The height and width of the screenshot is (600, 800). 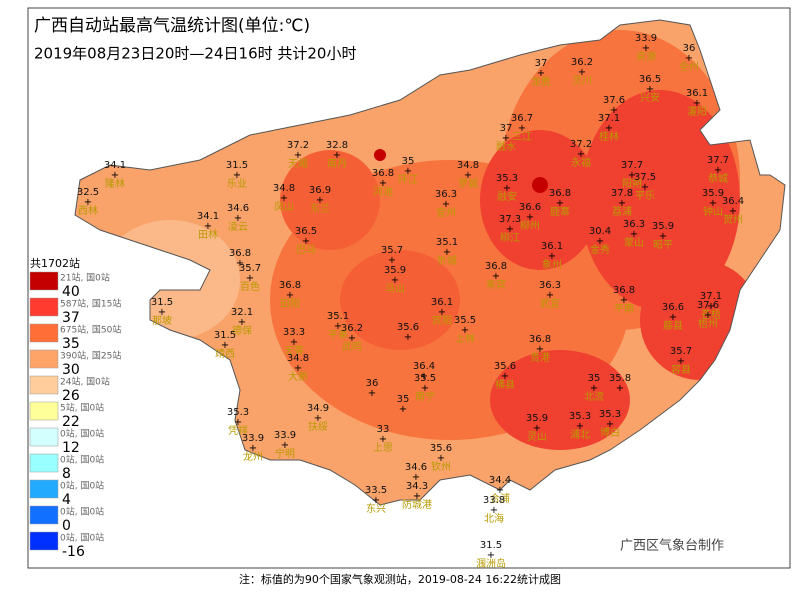 What do you see at coordinates (290, 304) in the screenshot?
I see `station-name: 田阳` at bounding box center [290, 304].